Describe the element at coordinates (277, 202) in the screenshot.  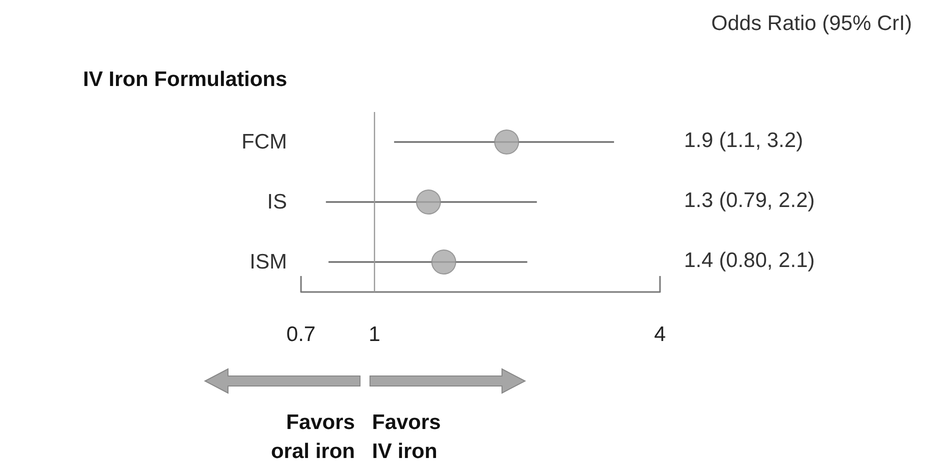
I see `y-tick-label: IS` at that location.